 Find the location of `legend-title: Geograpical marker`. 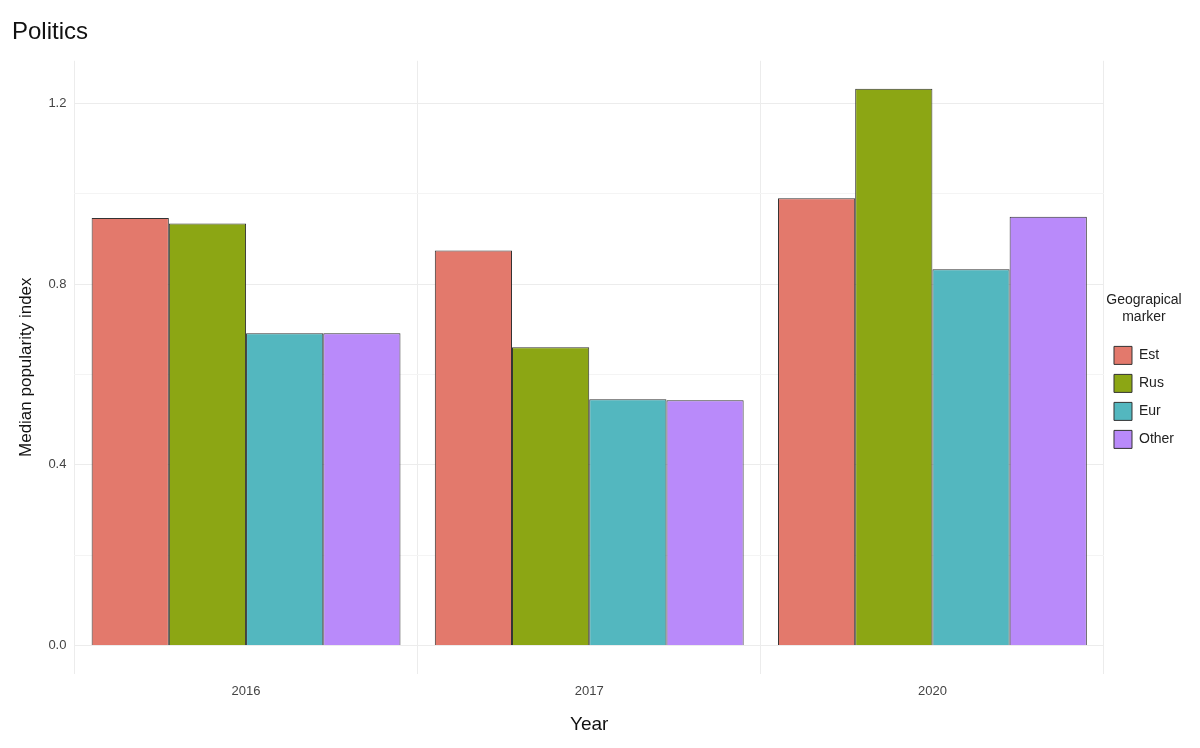

legend-title: Geograpical marker is located at coordinates (1144, 308).